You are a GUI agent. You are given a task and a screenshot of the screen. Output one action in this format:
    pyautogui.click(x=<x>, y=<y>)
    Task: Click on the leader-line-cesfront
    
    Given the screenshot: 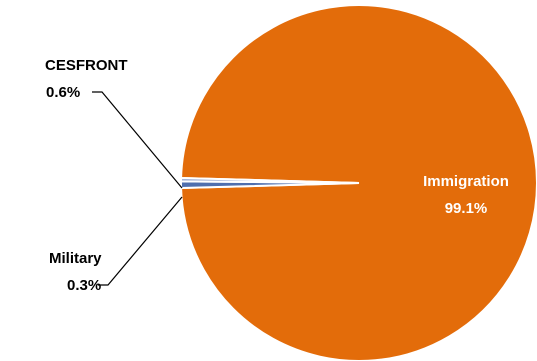 What is the action you would take?
    pyautogui.click(x=137, y=140)
    